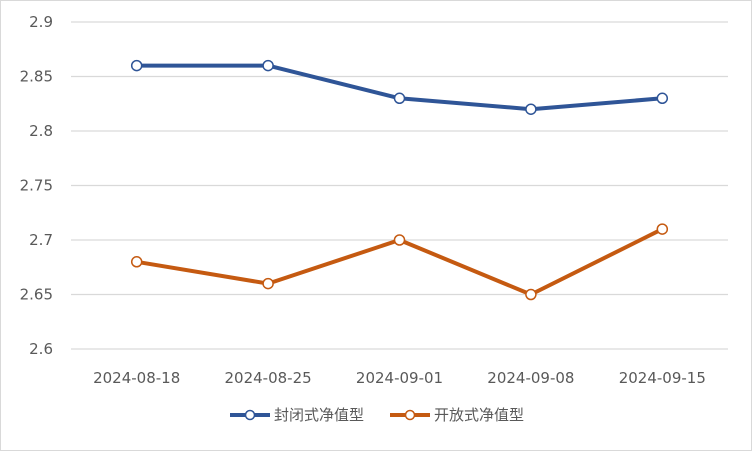 Image resolution: width=752 pixels, height=451 pixels. What do you see at coordinates (662, 378) in the screenshot?
I see `x-tick-label: 2024-09-15` at bounding box center [662, 378].